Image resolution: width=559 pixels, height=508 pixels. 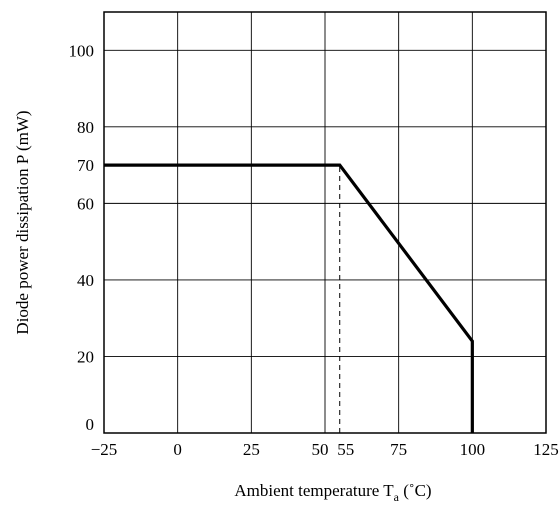 I want to click on y-tick-label: 40, so click(x=85, y=280).